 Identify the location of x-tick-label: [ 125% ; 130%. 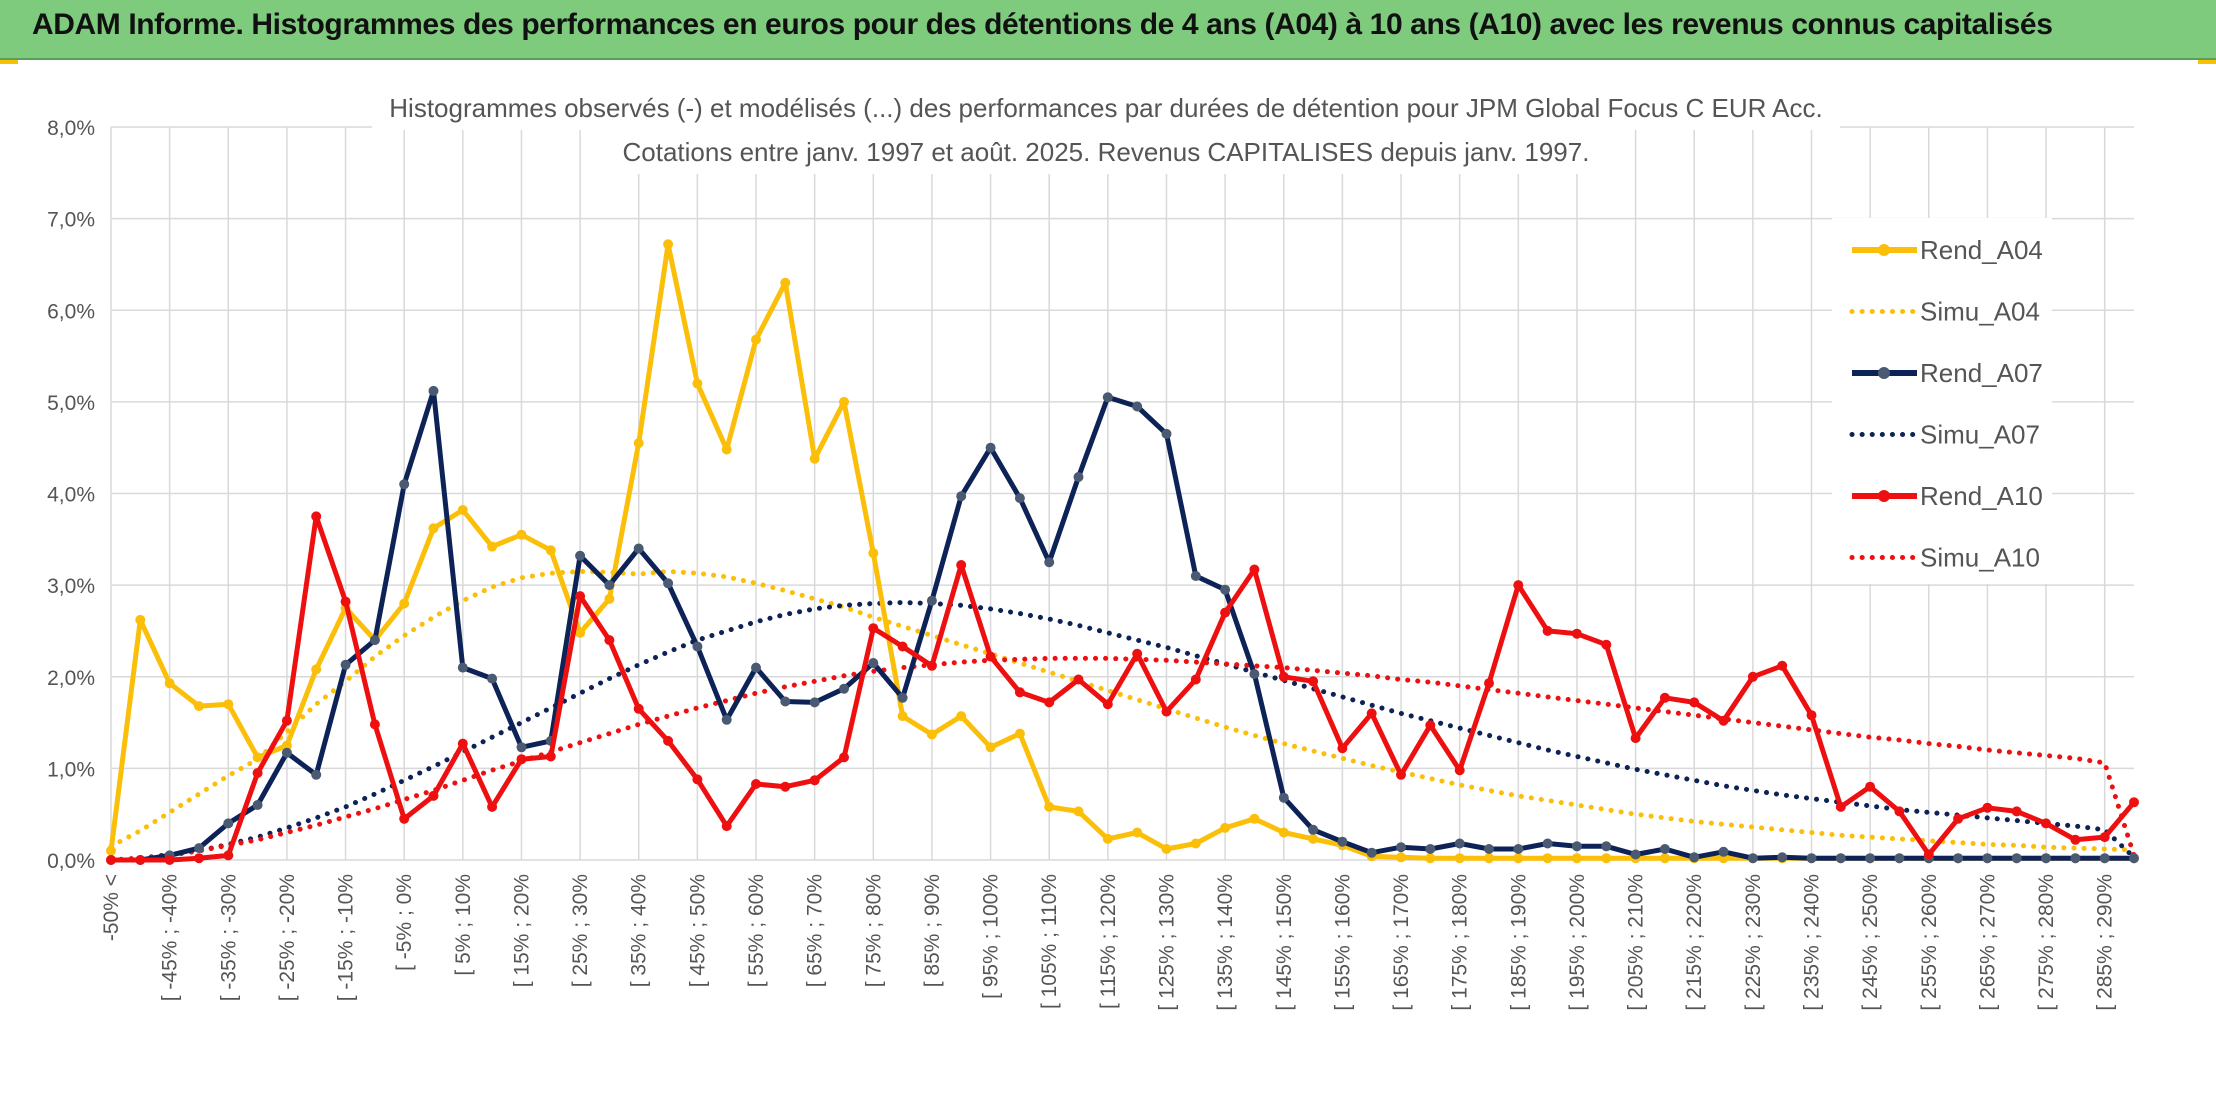
(1166, 942).